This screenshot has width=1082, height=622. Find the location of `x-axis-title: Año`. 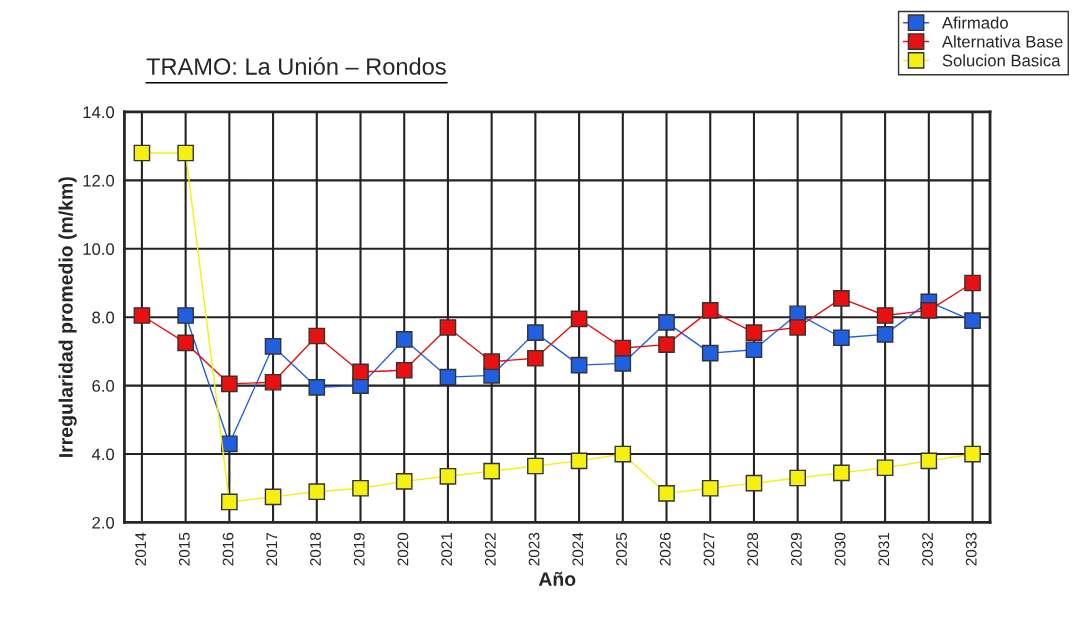

x-axis-title: Año is located at coordinates (557, 579).